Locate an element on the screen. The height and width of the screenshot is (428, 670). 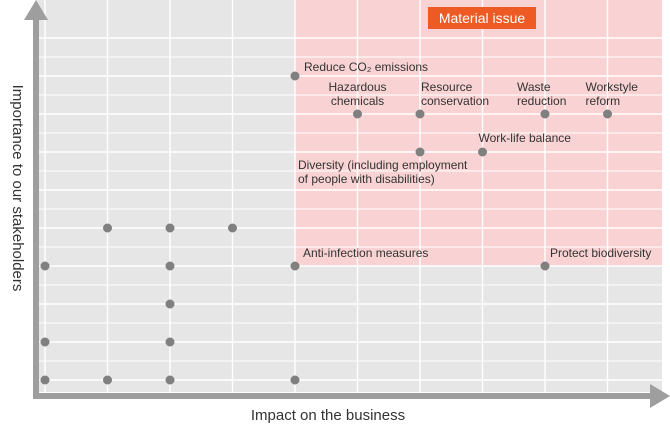
y-axis-arrow is located at coordinates (36, 10).